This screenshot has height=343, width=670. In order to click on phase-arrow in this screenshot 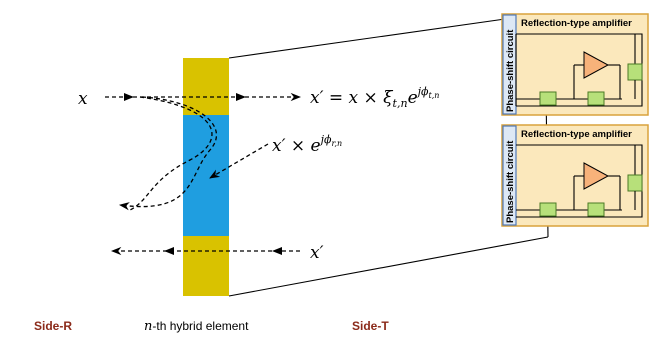, I will do `click(239, 161)`.